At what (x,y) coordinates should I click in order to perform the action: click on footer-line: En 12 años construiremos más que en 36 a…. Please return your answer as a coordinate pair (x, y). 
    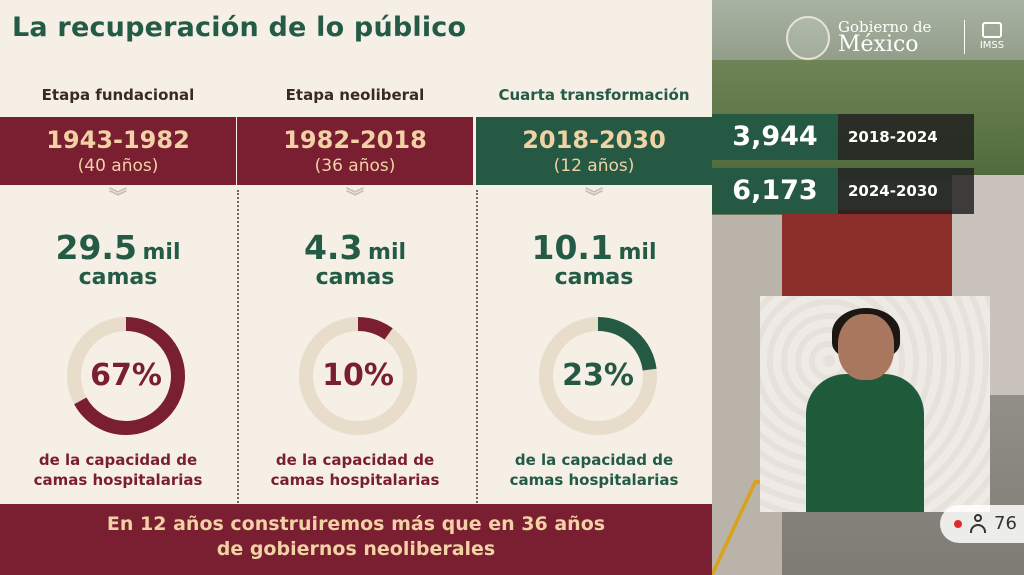
    Looking at the image, I should click on (356, 524).